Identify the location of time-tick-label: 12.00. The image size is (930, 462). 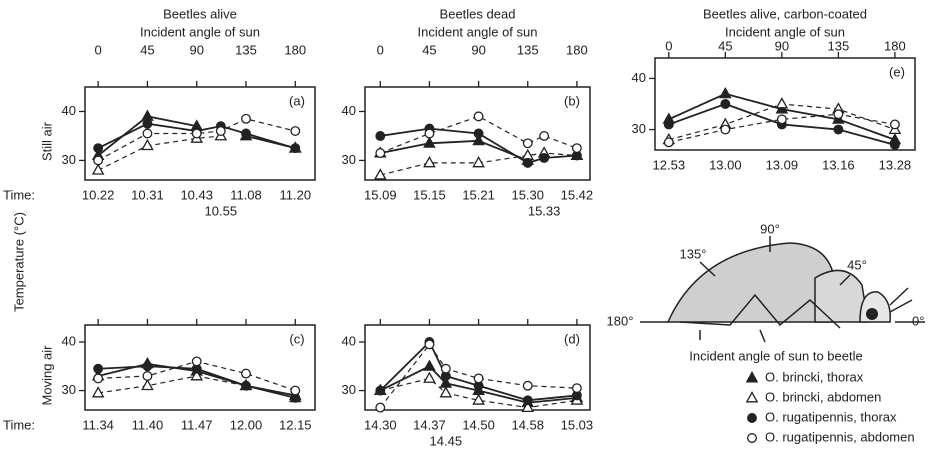
(246, 424).